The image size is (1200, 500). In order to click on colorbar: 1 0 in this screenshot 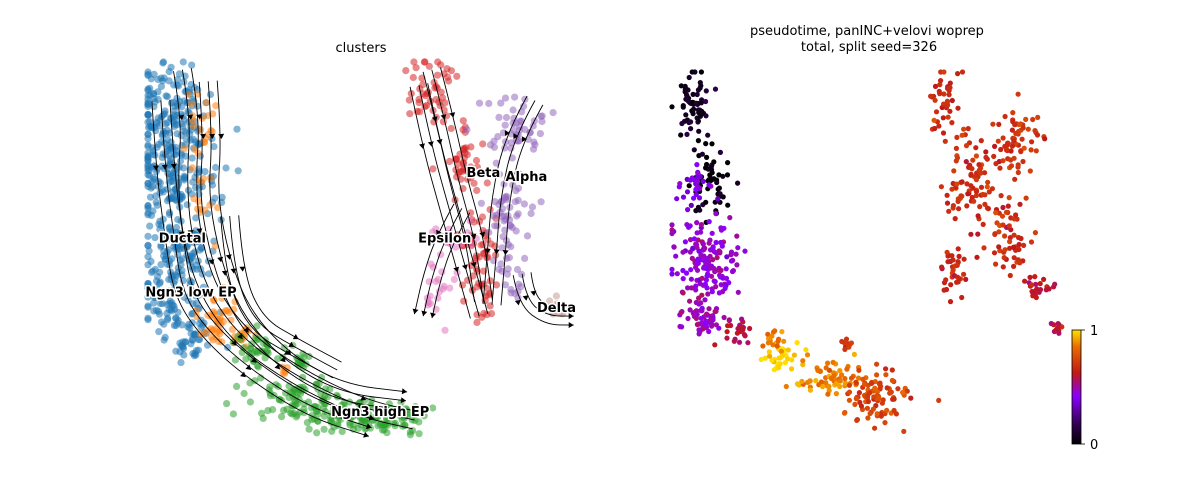, I will do `click(1084, 388)`.